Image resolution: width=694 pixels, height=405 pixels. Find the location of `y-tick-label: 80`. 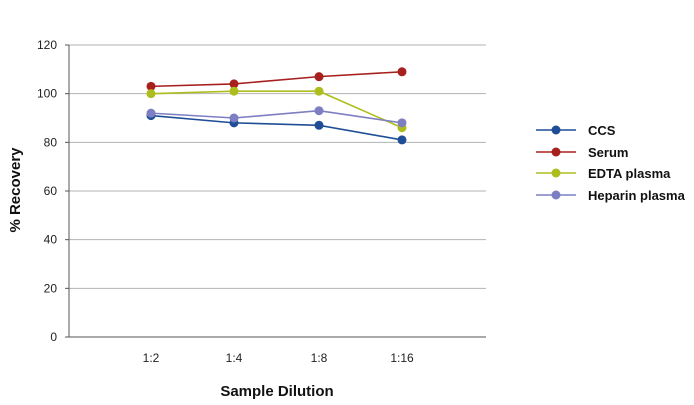

y-tick-label: 80 is located at coordinates (51, 142).